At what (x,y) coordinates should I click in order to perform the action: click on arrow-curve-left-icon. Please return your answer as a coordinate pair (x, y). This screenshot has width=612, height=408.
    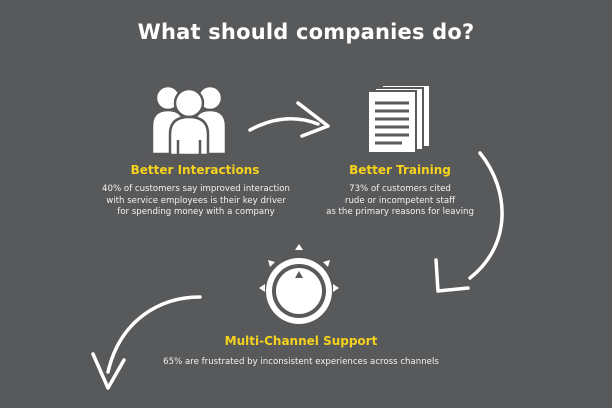
    Looking at the image, I should click on (146, 342).